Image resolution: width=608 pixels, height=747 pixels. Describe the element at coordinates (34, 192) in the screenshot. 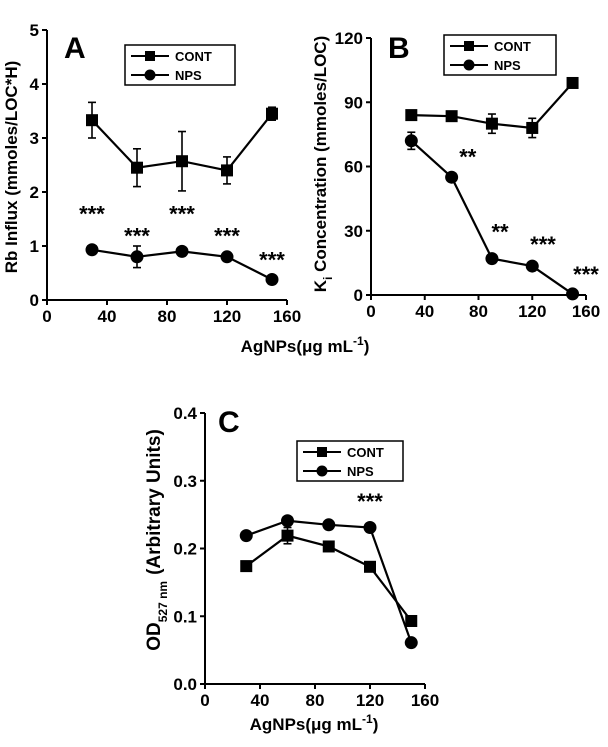

I see `panel-a-y-tick-label: 2` at that location.